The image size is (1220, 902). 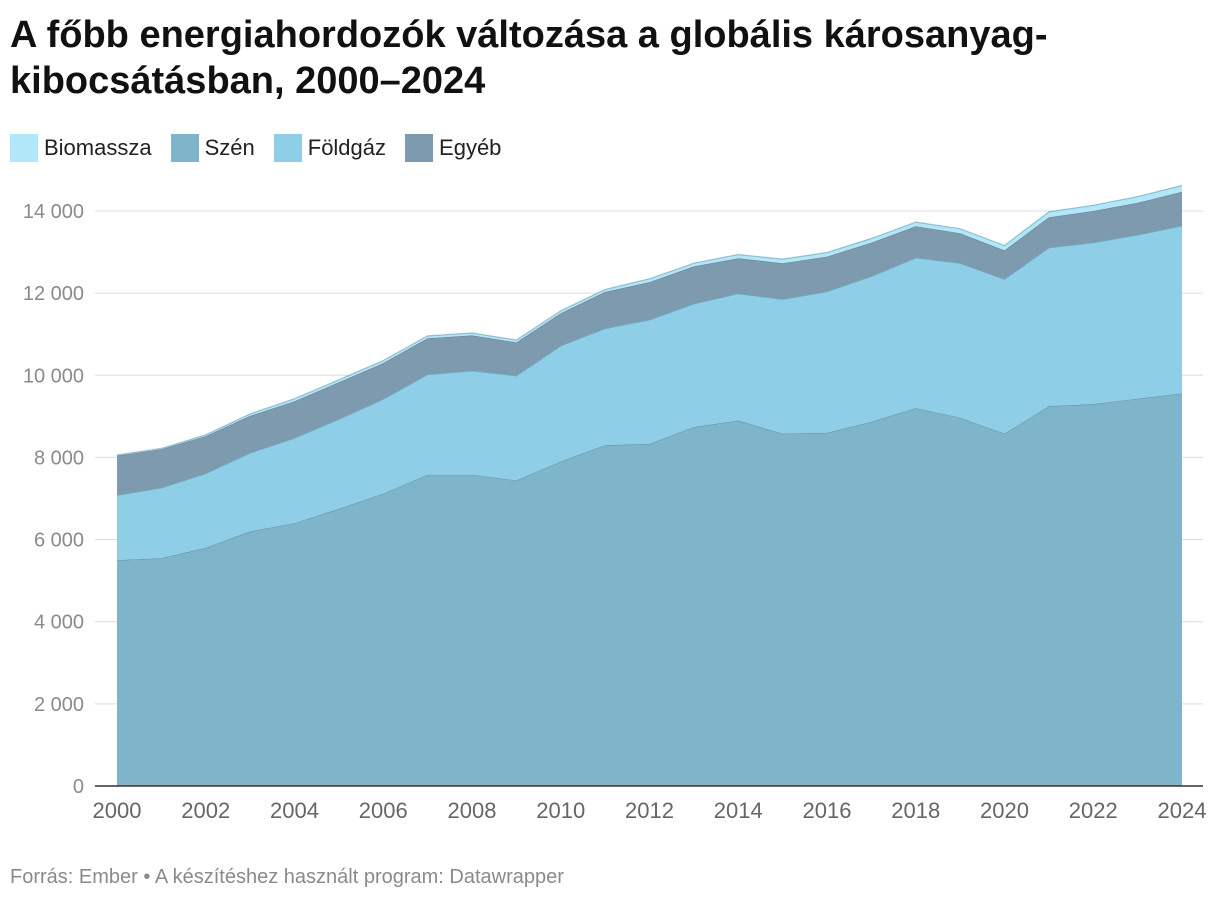 I want to click on legend-item-foldgaz: Földgáz, so click(x=330, y=148).